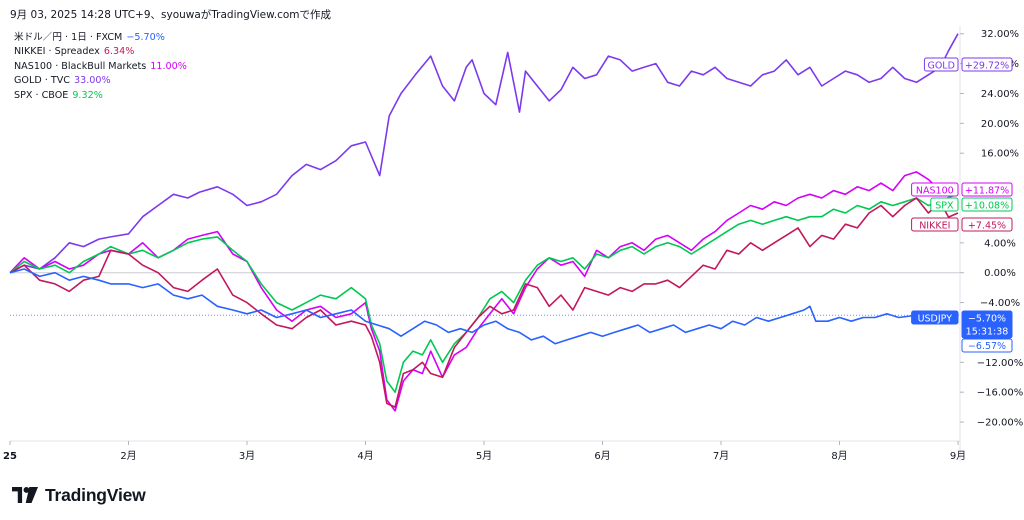  Describe the element at coordinates (87, 95) in the screenshot. I see `legend-value: 9.32%` at that location.